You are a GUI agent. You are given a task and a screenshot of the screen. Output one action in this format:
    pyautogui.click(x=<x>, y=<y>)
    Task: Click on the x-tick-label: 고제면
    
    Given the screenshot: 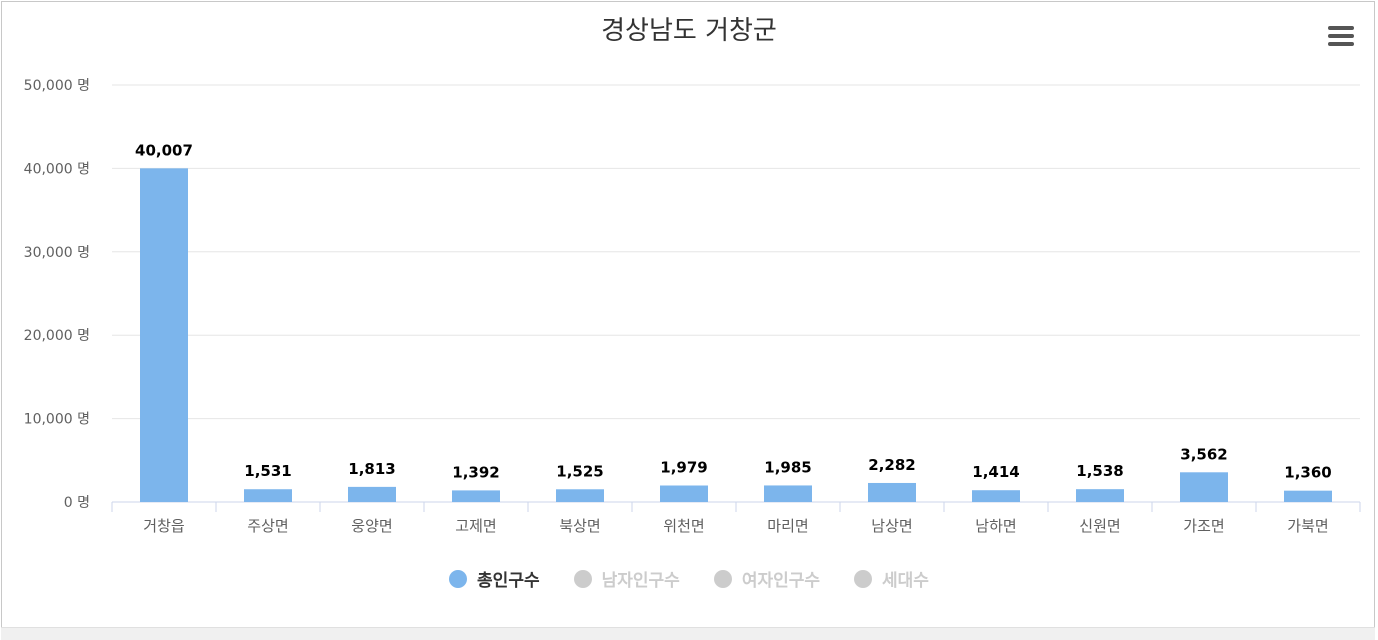 What is the action you would take?
    pyautogui.click(x=475, y=526)
    